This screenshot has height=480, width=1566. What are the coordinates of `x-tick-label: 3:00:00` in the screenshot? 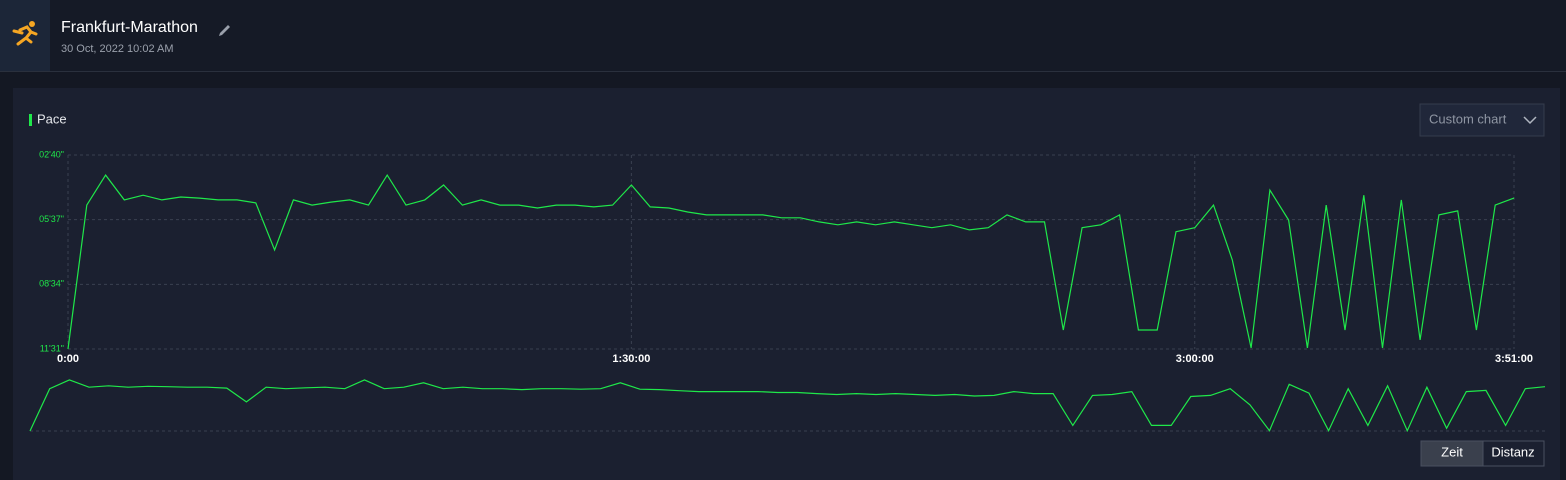 It's located at (1195, 359).